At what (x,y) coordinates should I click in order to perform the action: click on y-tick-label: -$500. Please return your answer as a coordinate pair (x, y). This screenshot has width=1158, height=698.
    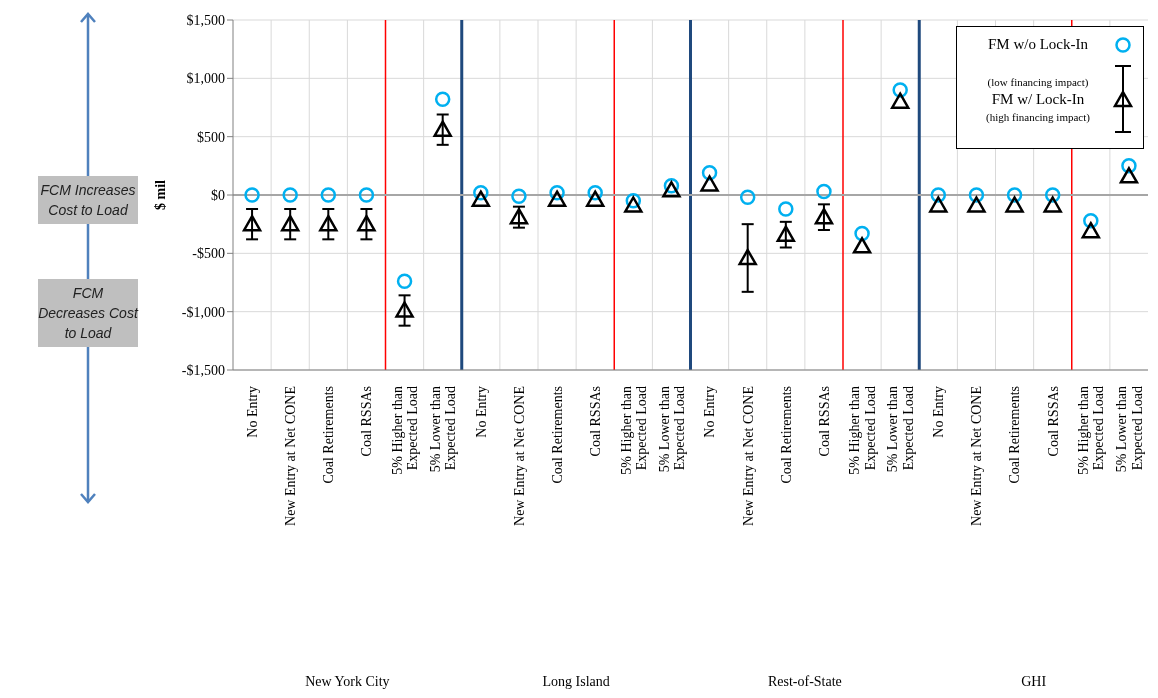
    Looking at the image, I should click on (208, 254).